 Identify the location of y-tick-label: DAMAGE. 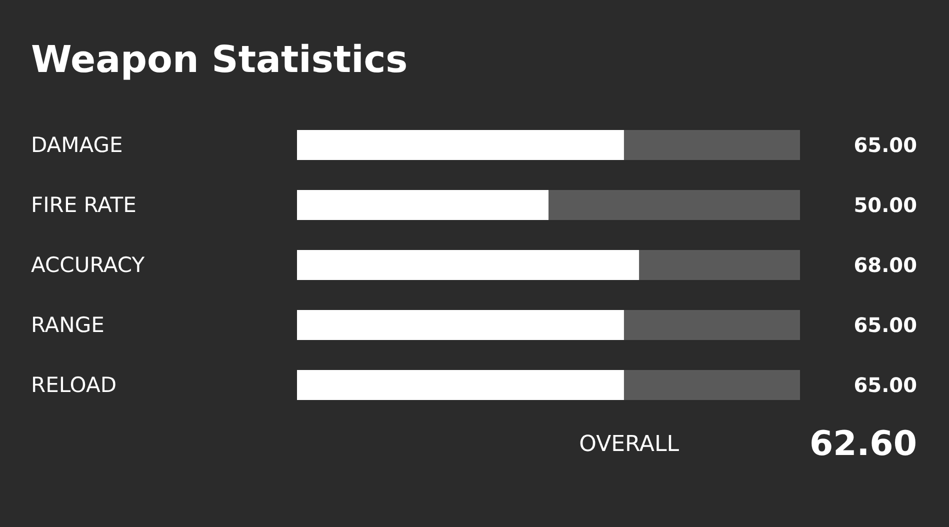
(77, 145).